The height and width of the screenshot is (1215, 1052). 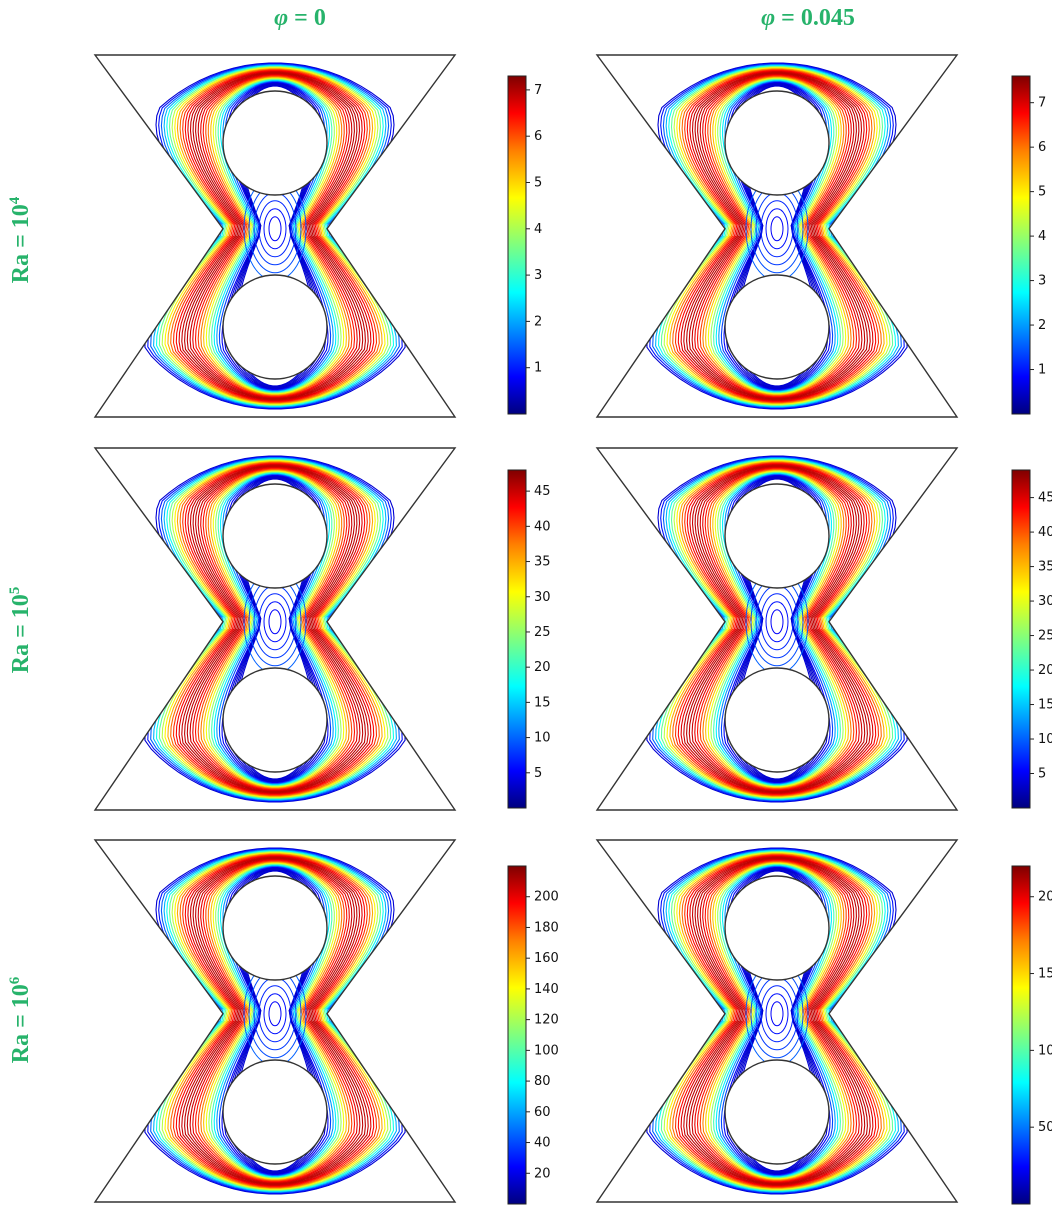 What do you see at coordinates (542, 562) in the screenshot?
I see `colorbar-tick-label: 35` at bounding box center [542, 562].